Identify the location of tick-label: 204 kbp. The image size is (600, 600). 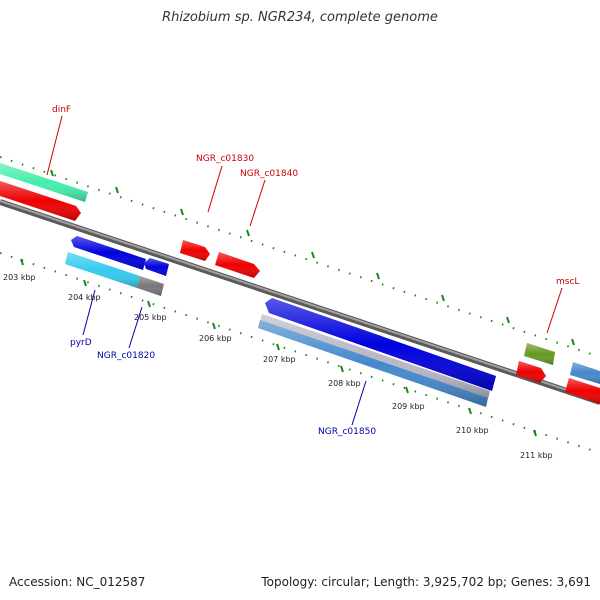
(84, 297).